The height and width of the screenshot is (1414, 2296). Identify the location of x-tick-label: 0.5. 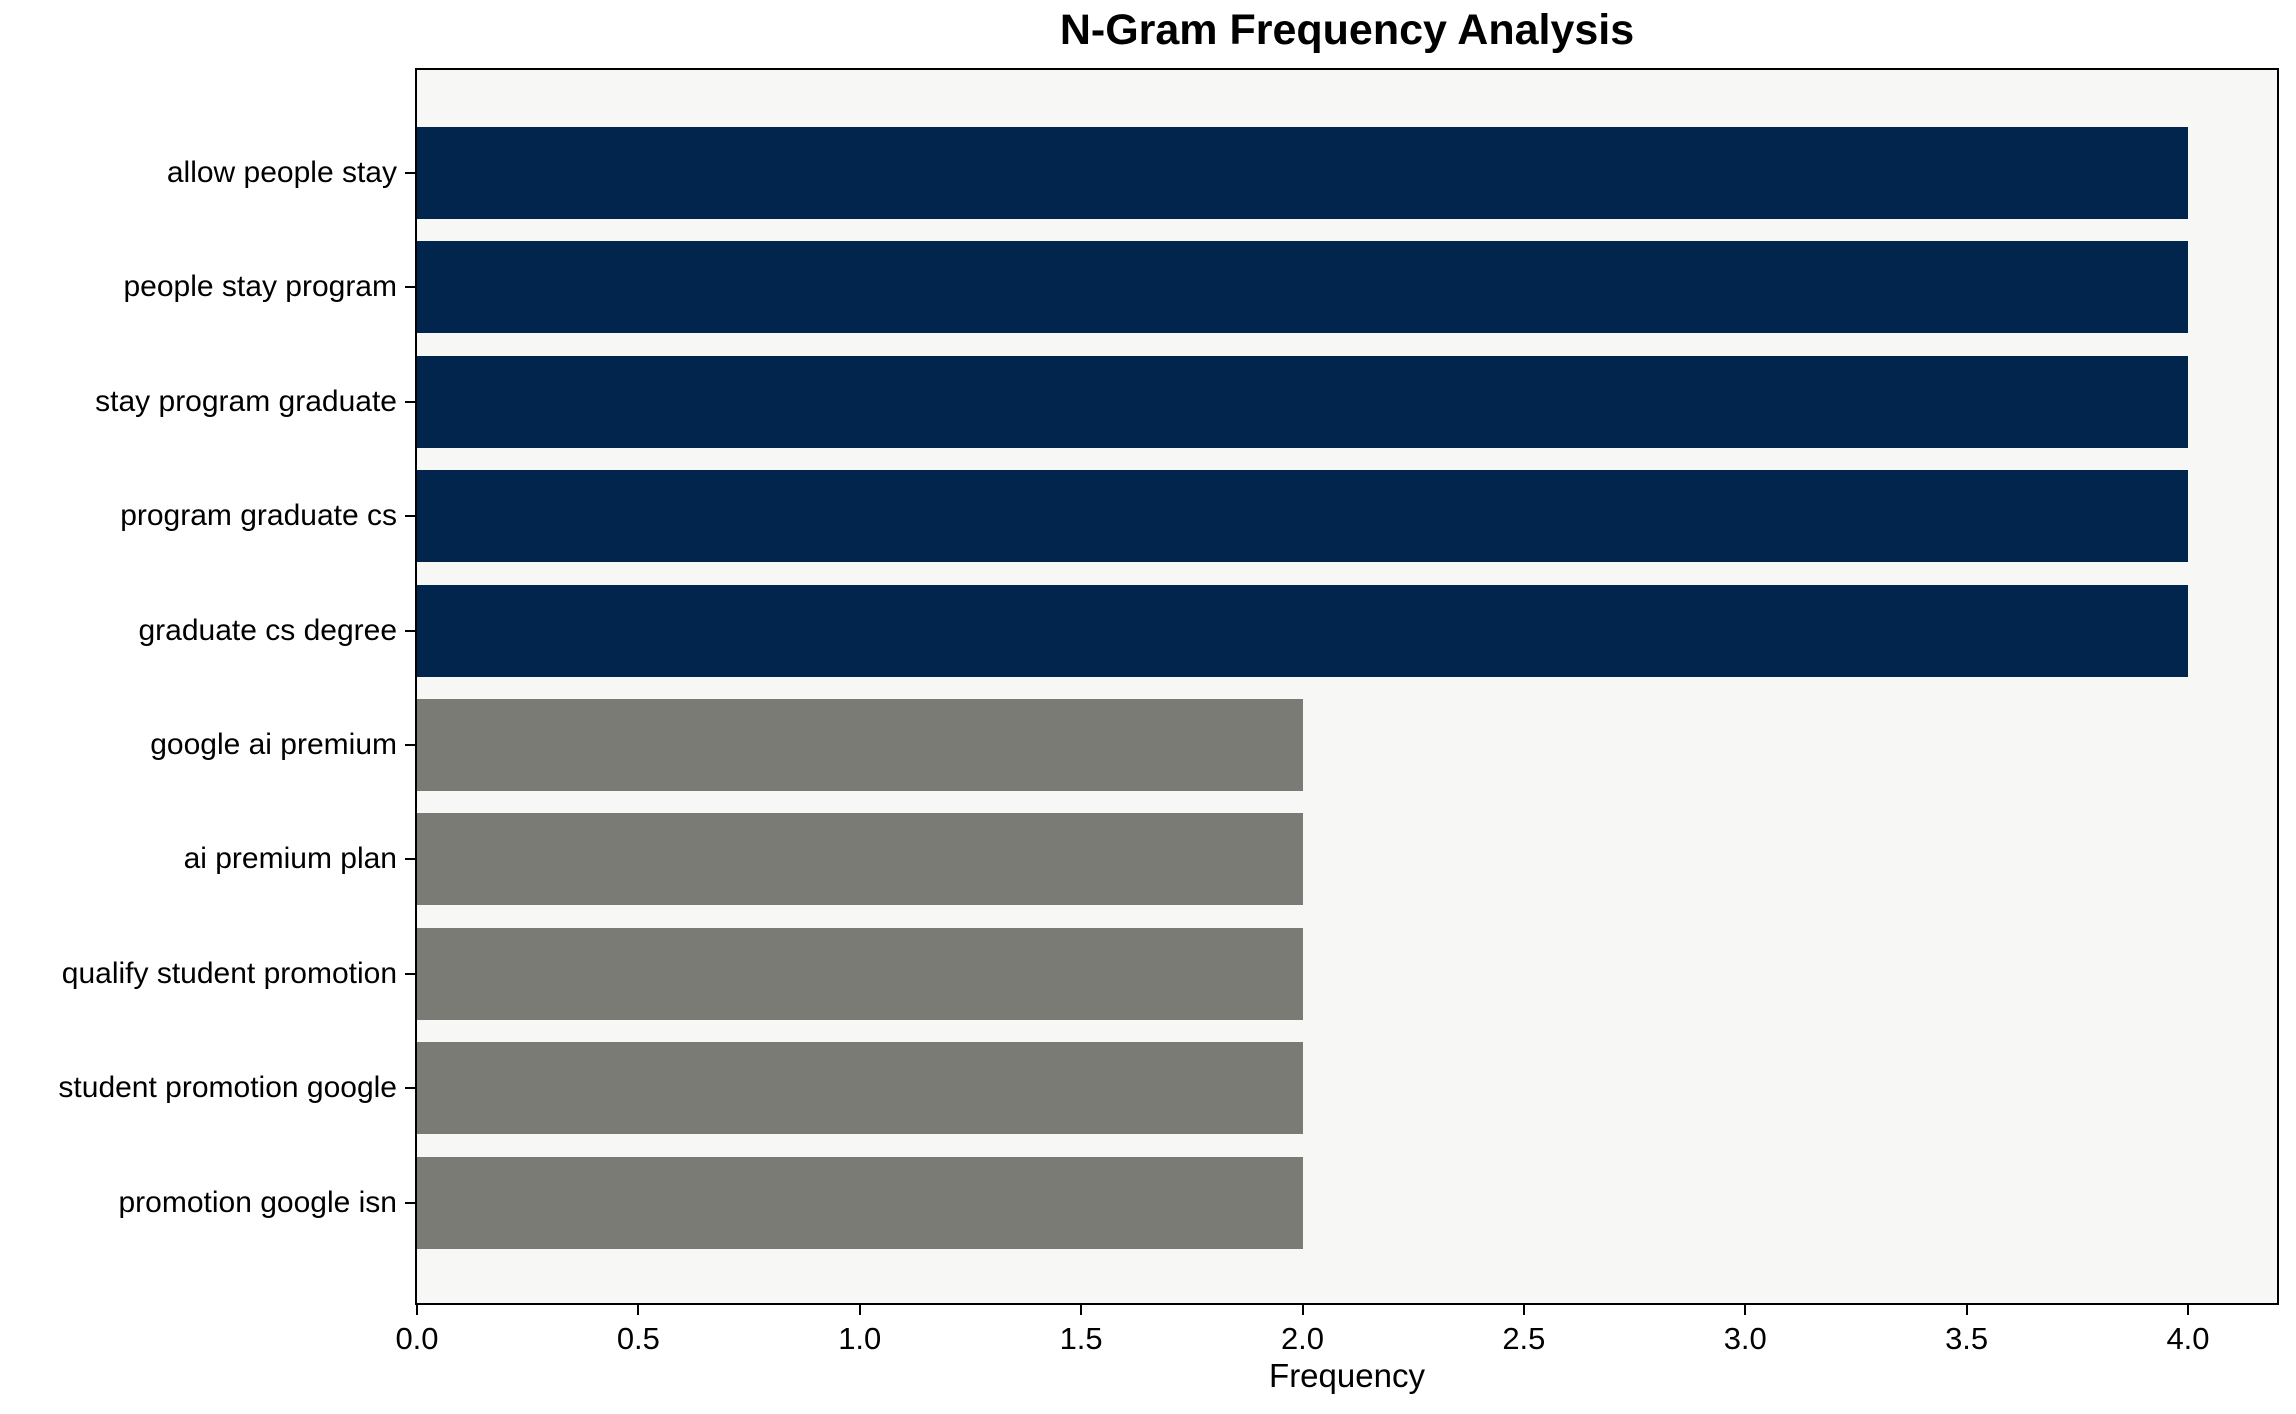
(638, 1338).